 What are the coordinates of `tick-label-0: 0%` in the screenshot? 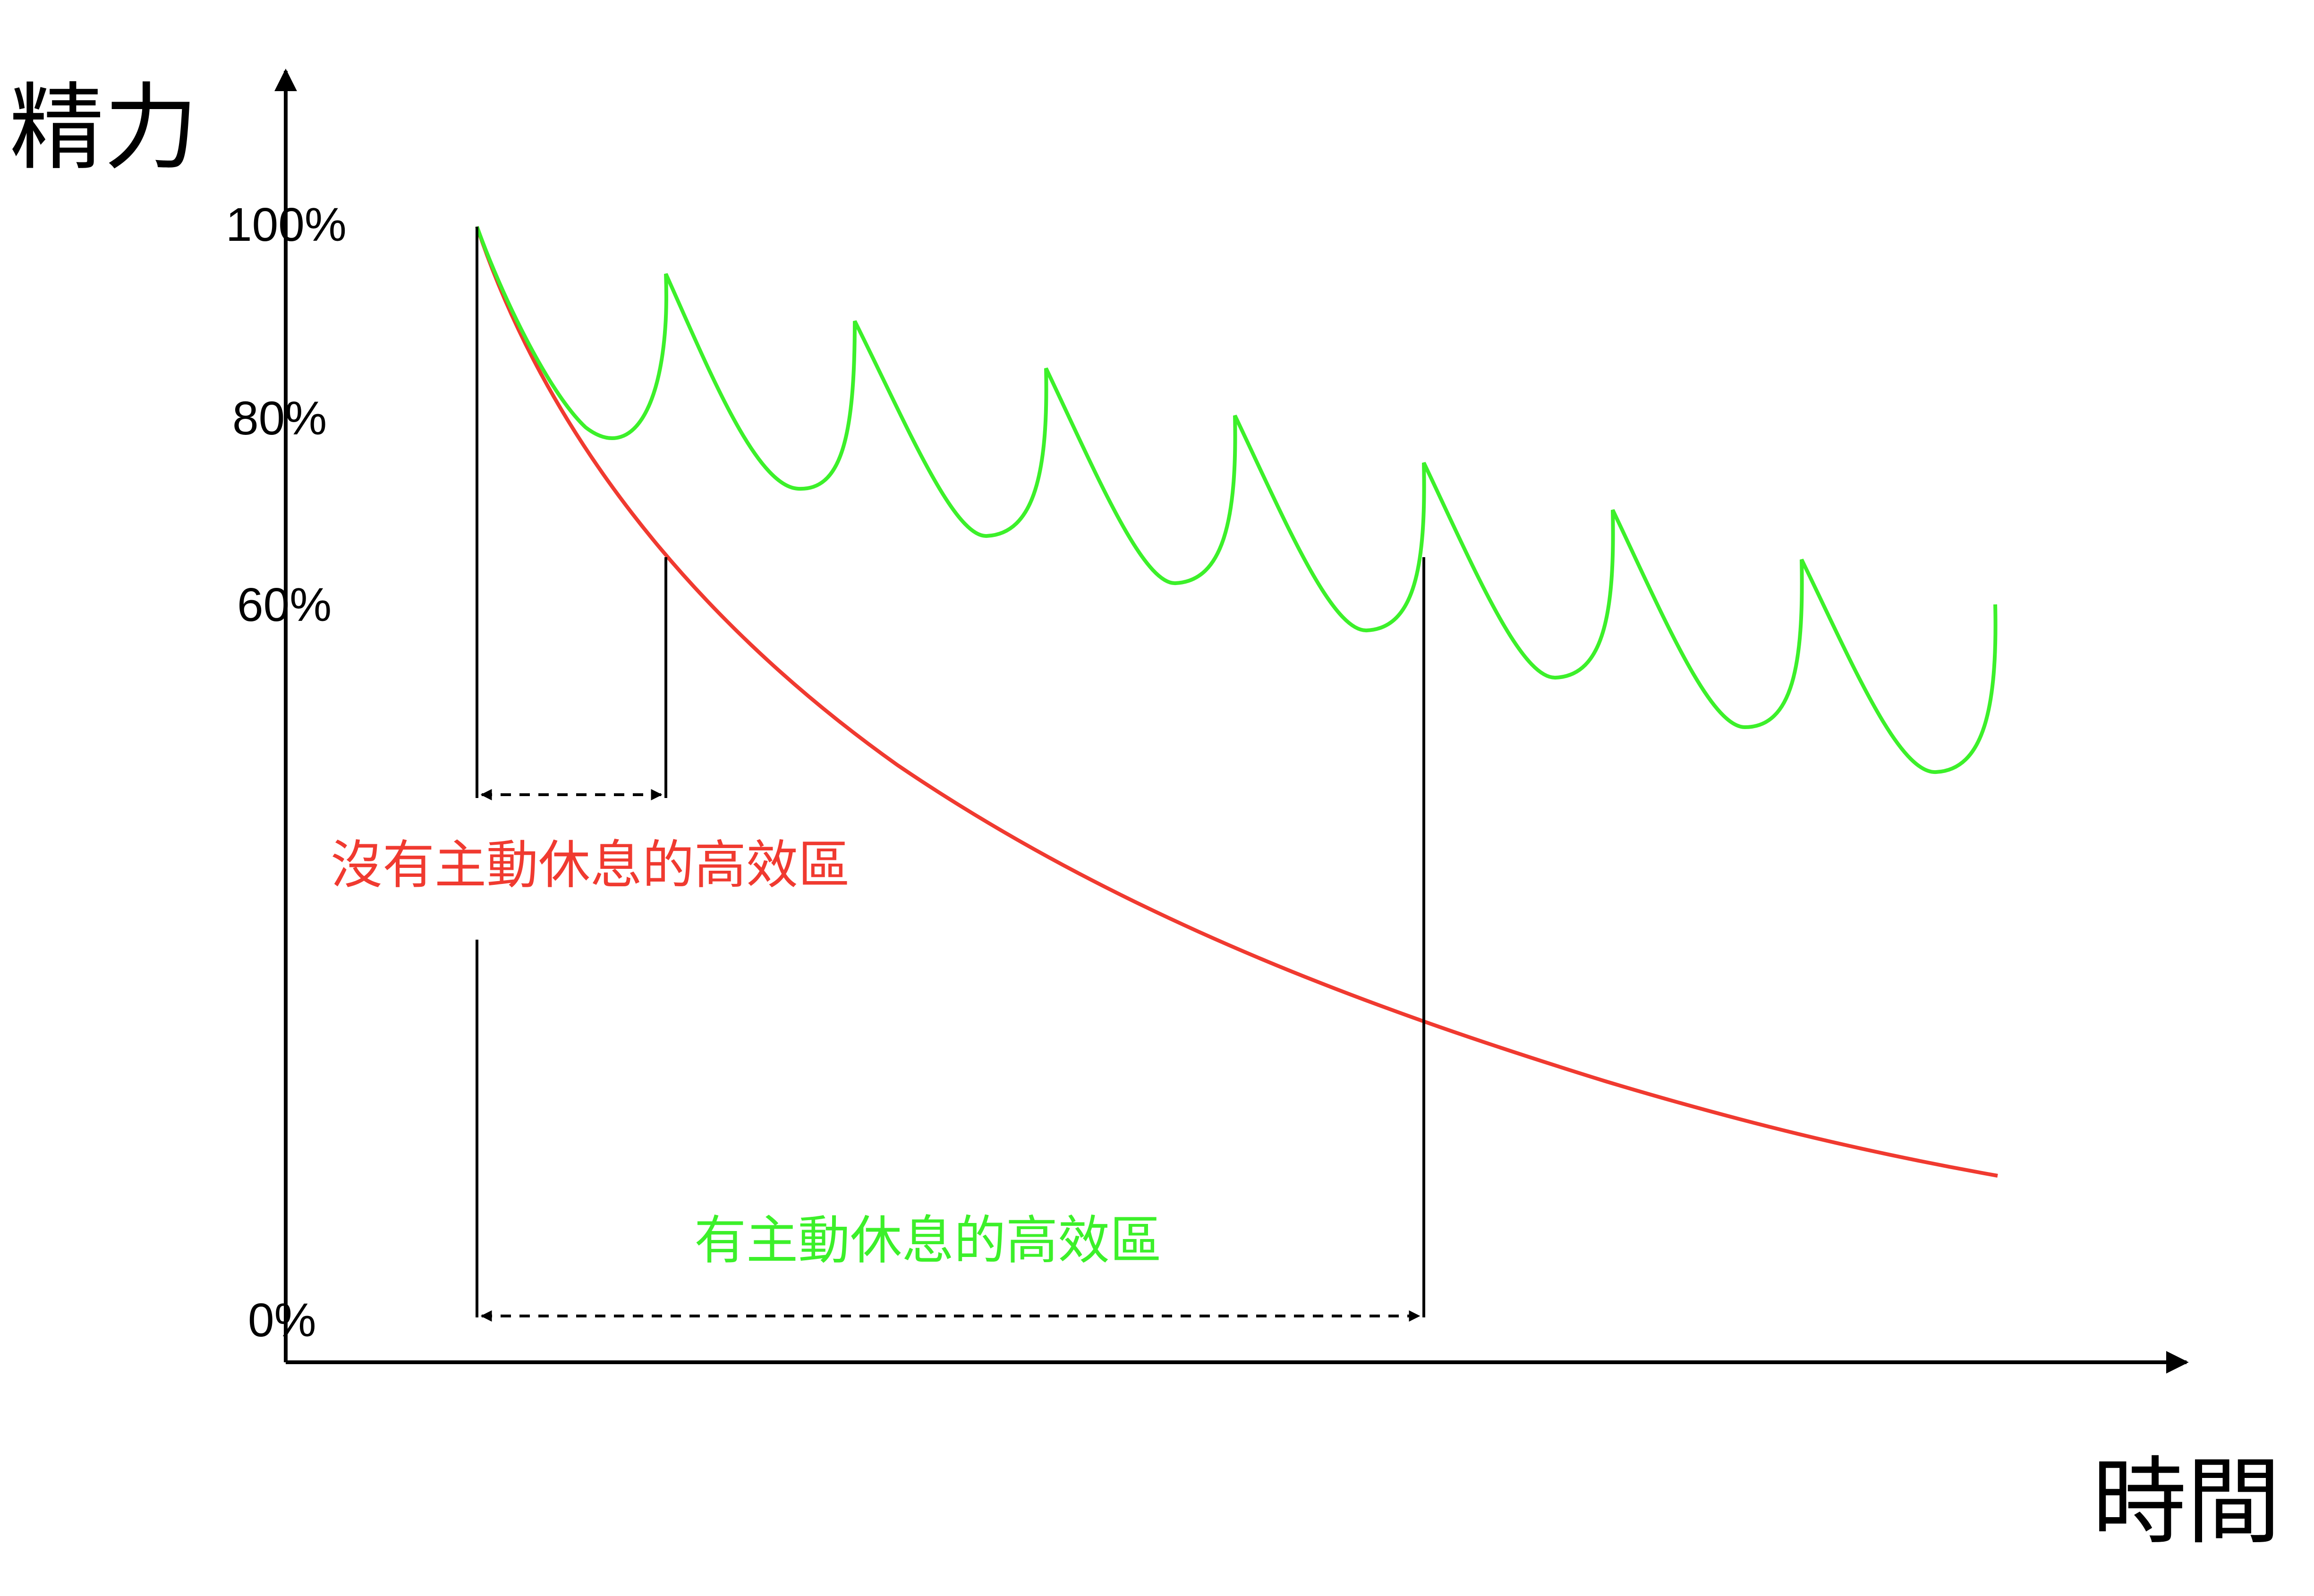 It's located at (282, 1321).